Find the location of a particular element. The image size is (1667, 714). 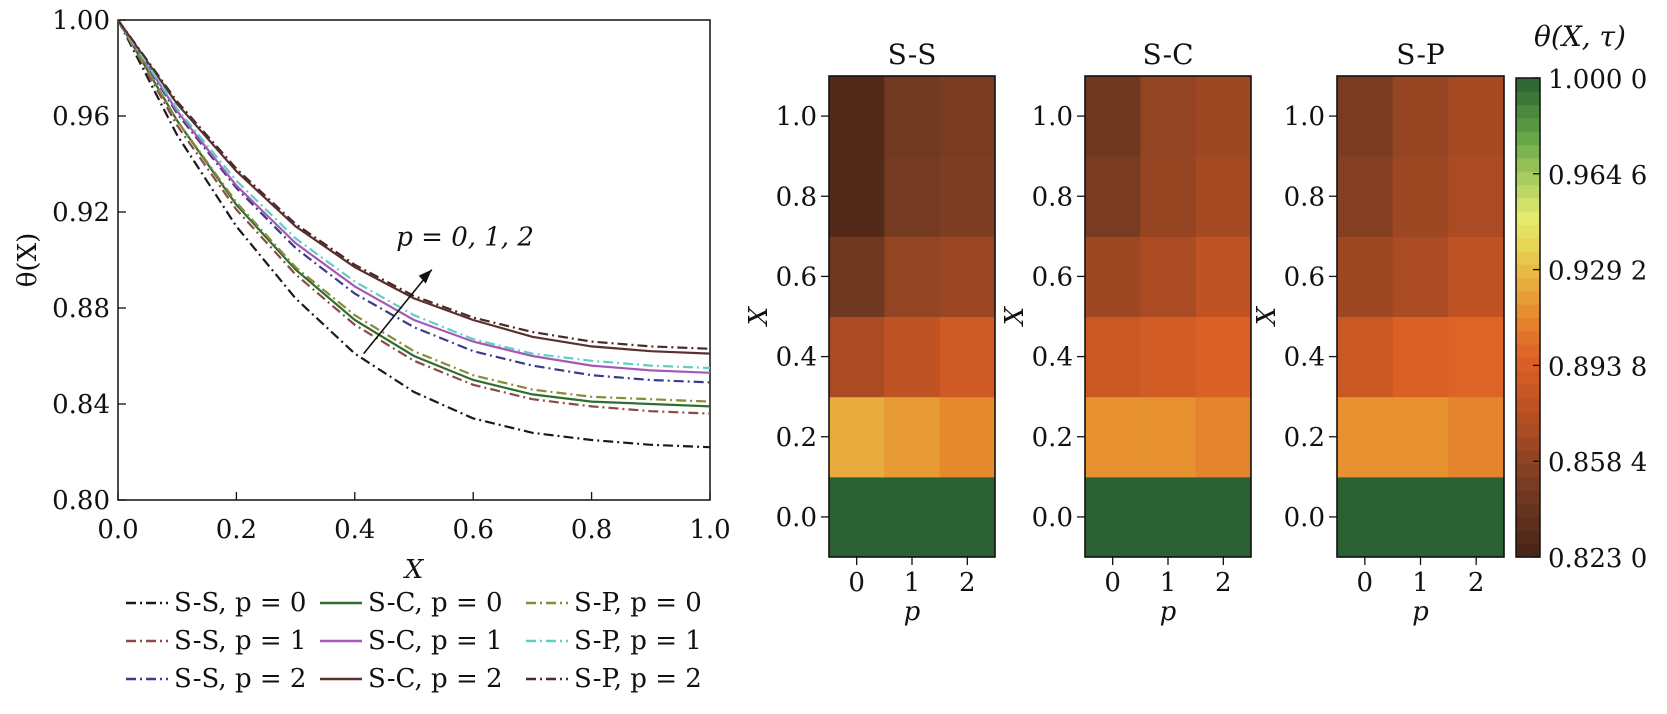

legend-label: S-S, p = 2 is located at coordinates (240, 679).